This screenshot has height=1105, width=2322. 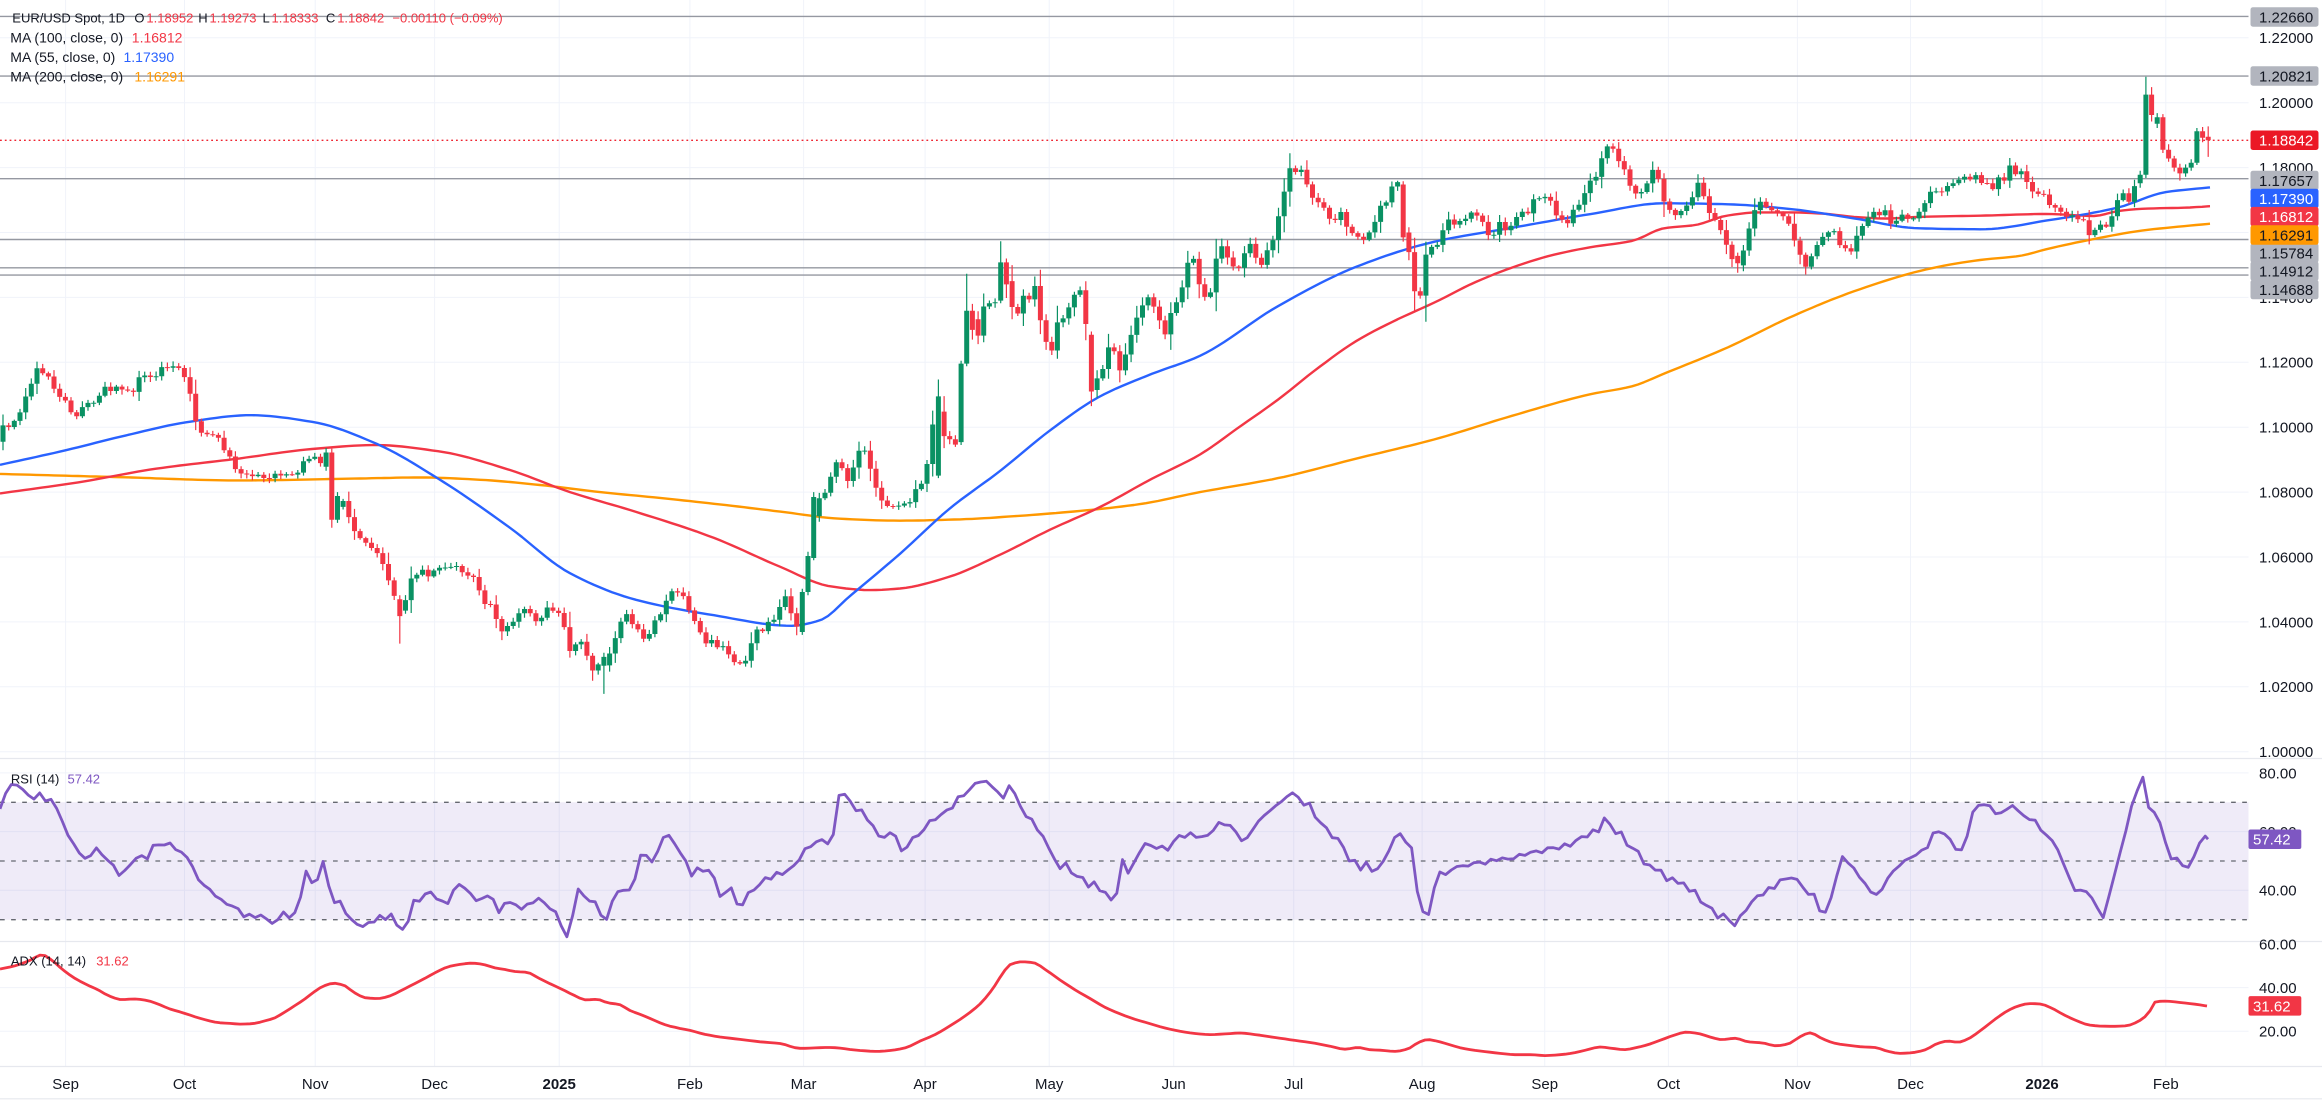 I want to click on svg-text: 60.00, so click(x=2278, y=944).